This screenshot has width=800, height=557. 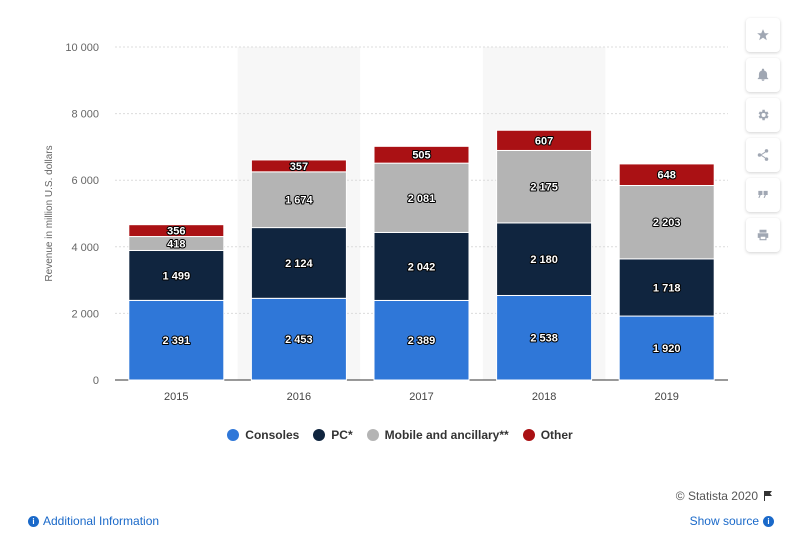 I want to click on legend-label-mobile: Mobile and ancillary**, so click(x=446, y=435).